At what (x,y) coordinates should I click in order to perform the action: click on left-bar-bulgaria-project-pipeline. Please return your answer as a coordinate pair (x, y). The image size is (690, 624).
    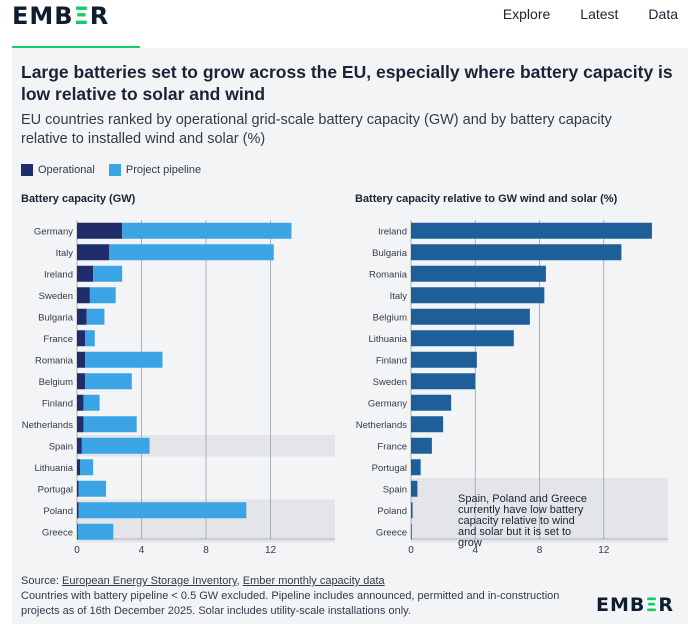
    Looking at the image, I should click on (95, 316).